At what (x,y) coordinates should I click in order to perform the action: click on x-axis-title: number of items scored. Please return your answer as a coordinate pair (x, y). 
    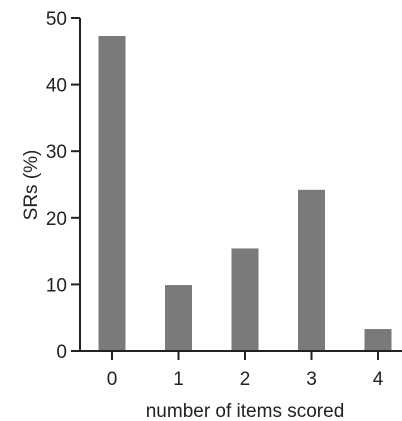
    Looking at the image, I should click on (245, 411).